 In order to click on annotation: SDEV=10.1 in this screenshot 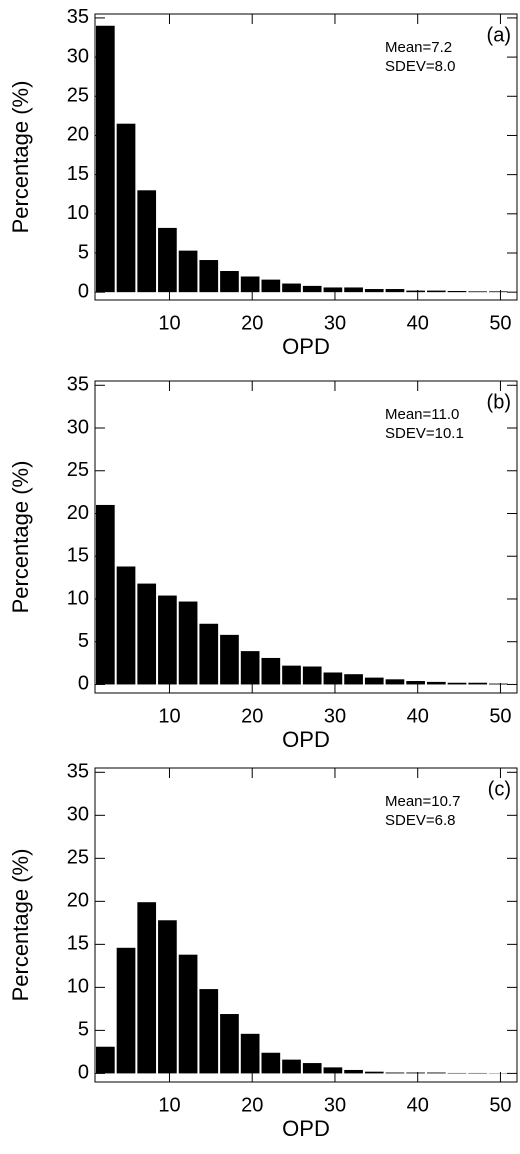, I will do `click(424, 433)`.